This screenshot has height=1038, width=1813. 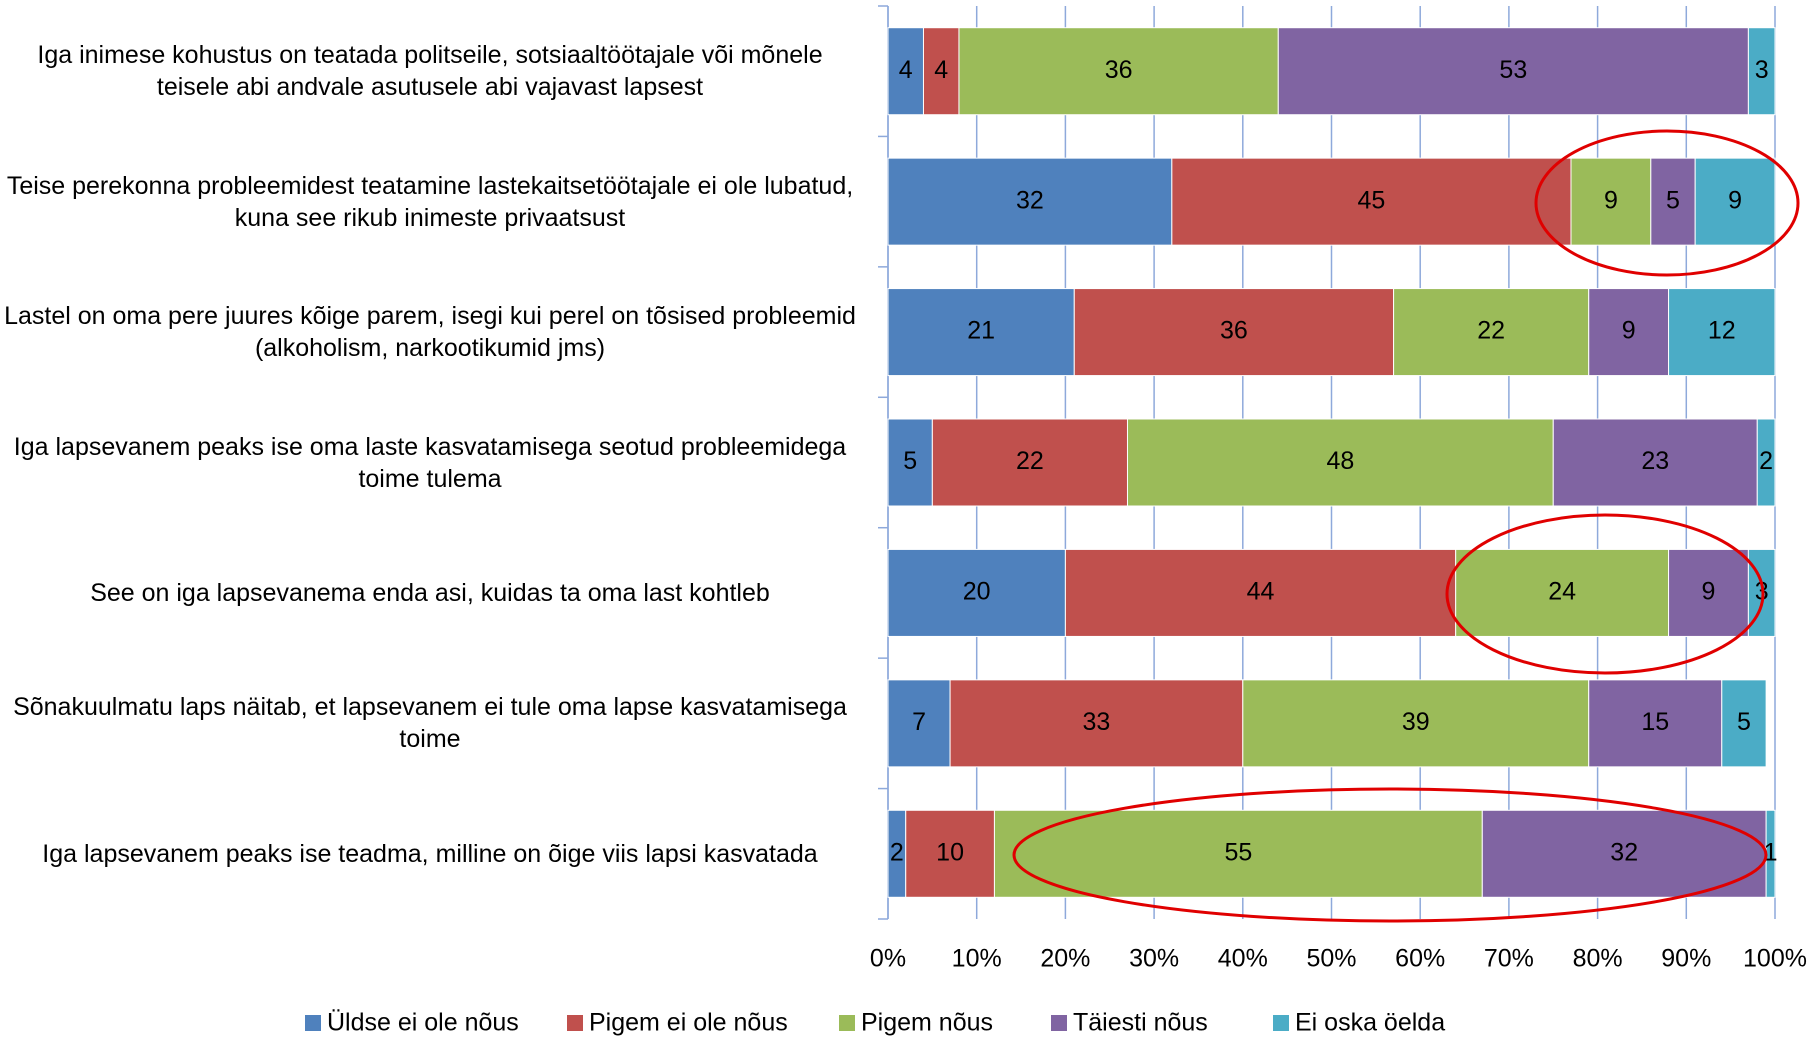 I want to click on value-label: 12, so click(x=1722, y=331).